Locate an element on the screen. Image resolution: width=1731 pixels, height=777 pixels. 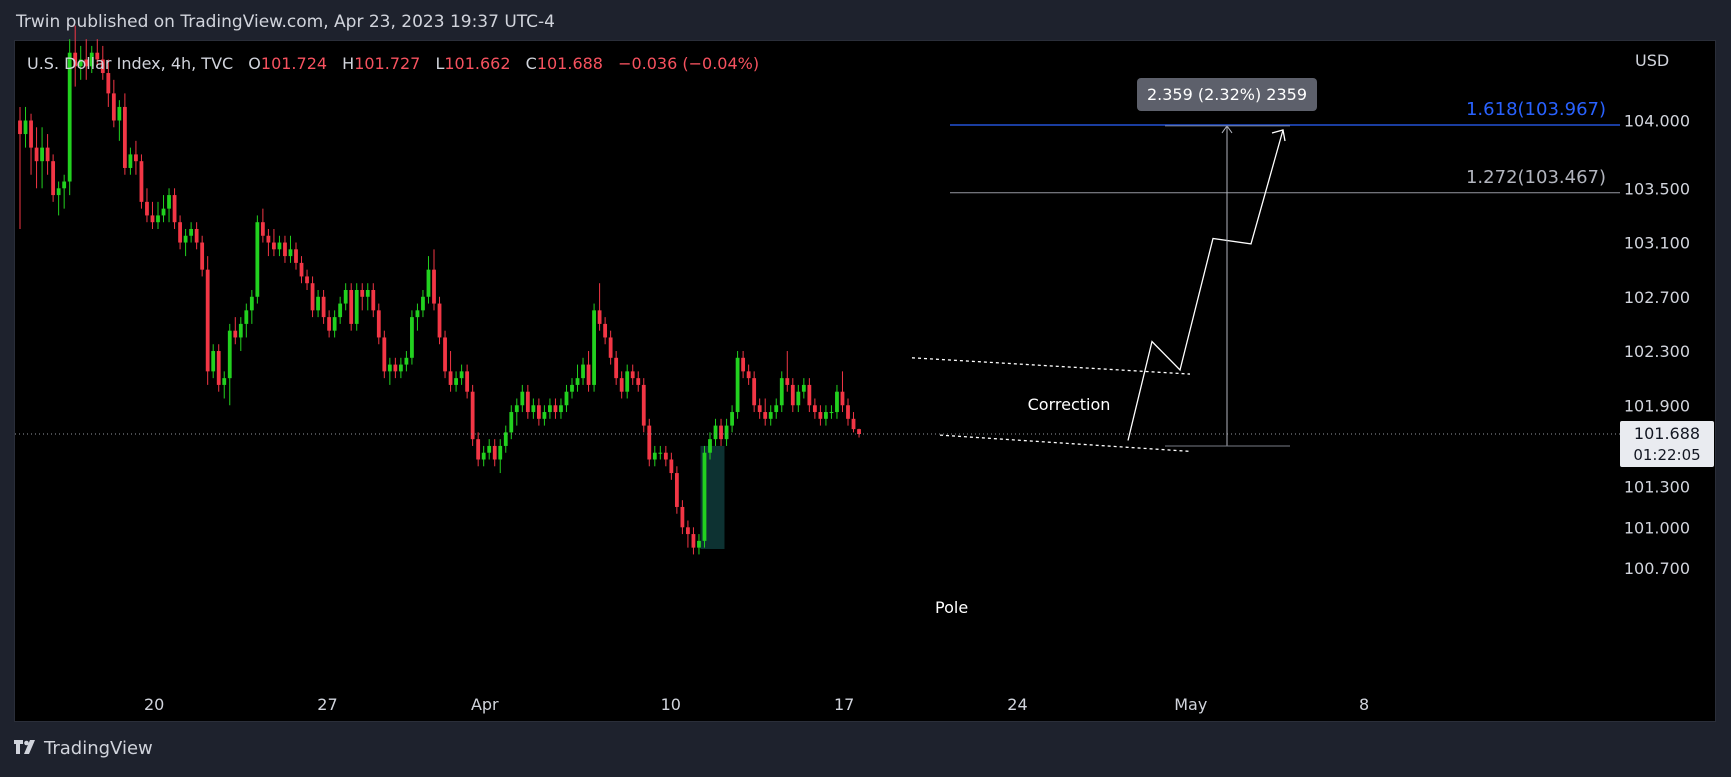
fib-1618-label: 1.618(103.967) is located at coordinates (1536, 109).